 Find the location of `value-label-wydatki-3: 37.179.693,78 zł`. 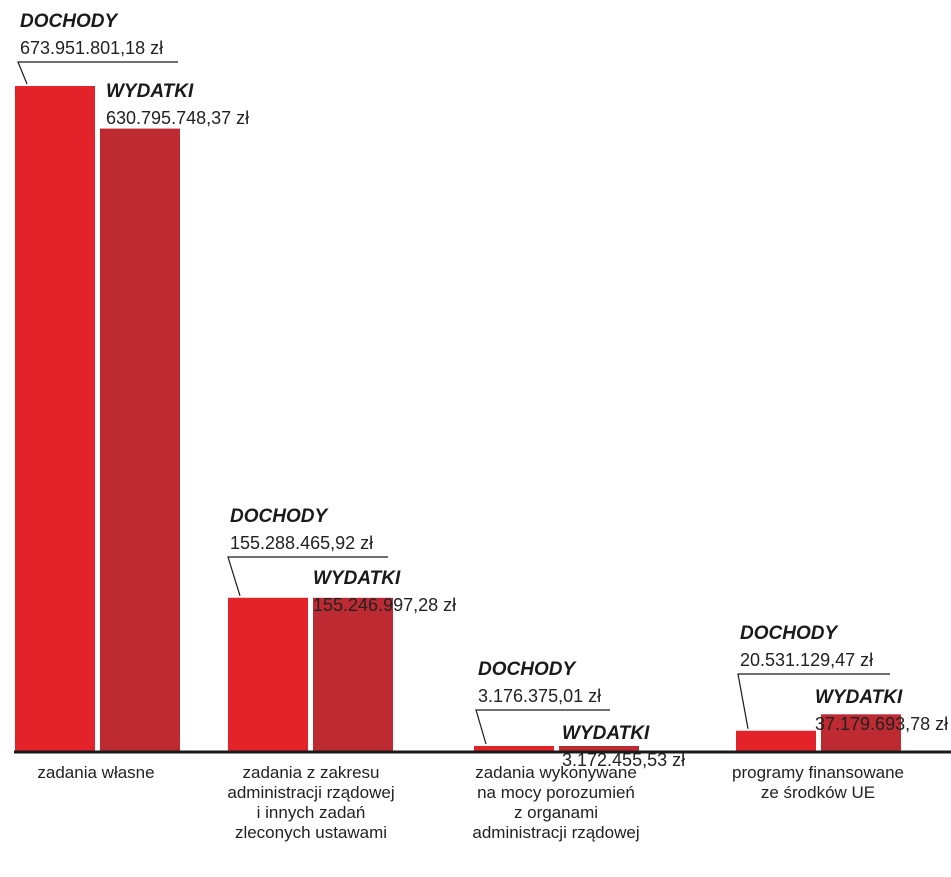

value-label-wydatki-3: 37.179.693,78 zł is located at coordinates (881, 724).